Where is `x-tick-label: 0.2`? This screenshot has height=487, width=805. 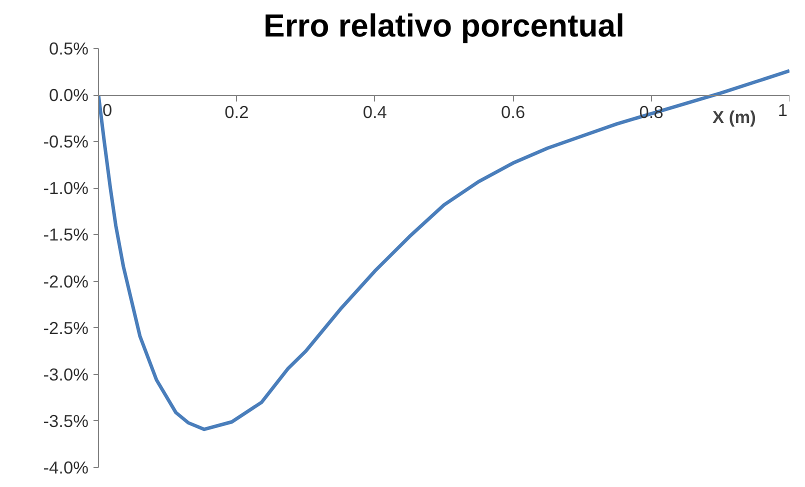 x-tick-label: 0.2 is located at coordinates (236, 112).